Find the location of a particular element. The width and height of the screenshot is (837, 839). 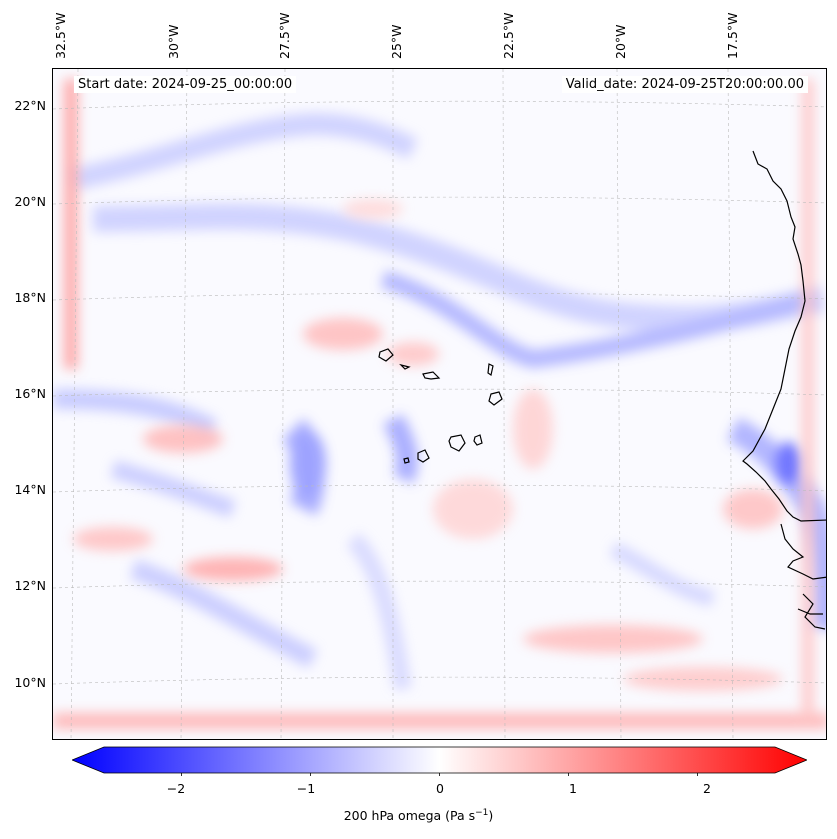

island-sao-vicente is located at coordinates (405, 366).